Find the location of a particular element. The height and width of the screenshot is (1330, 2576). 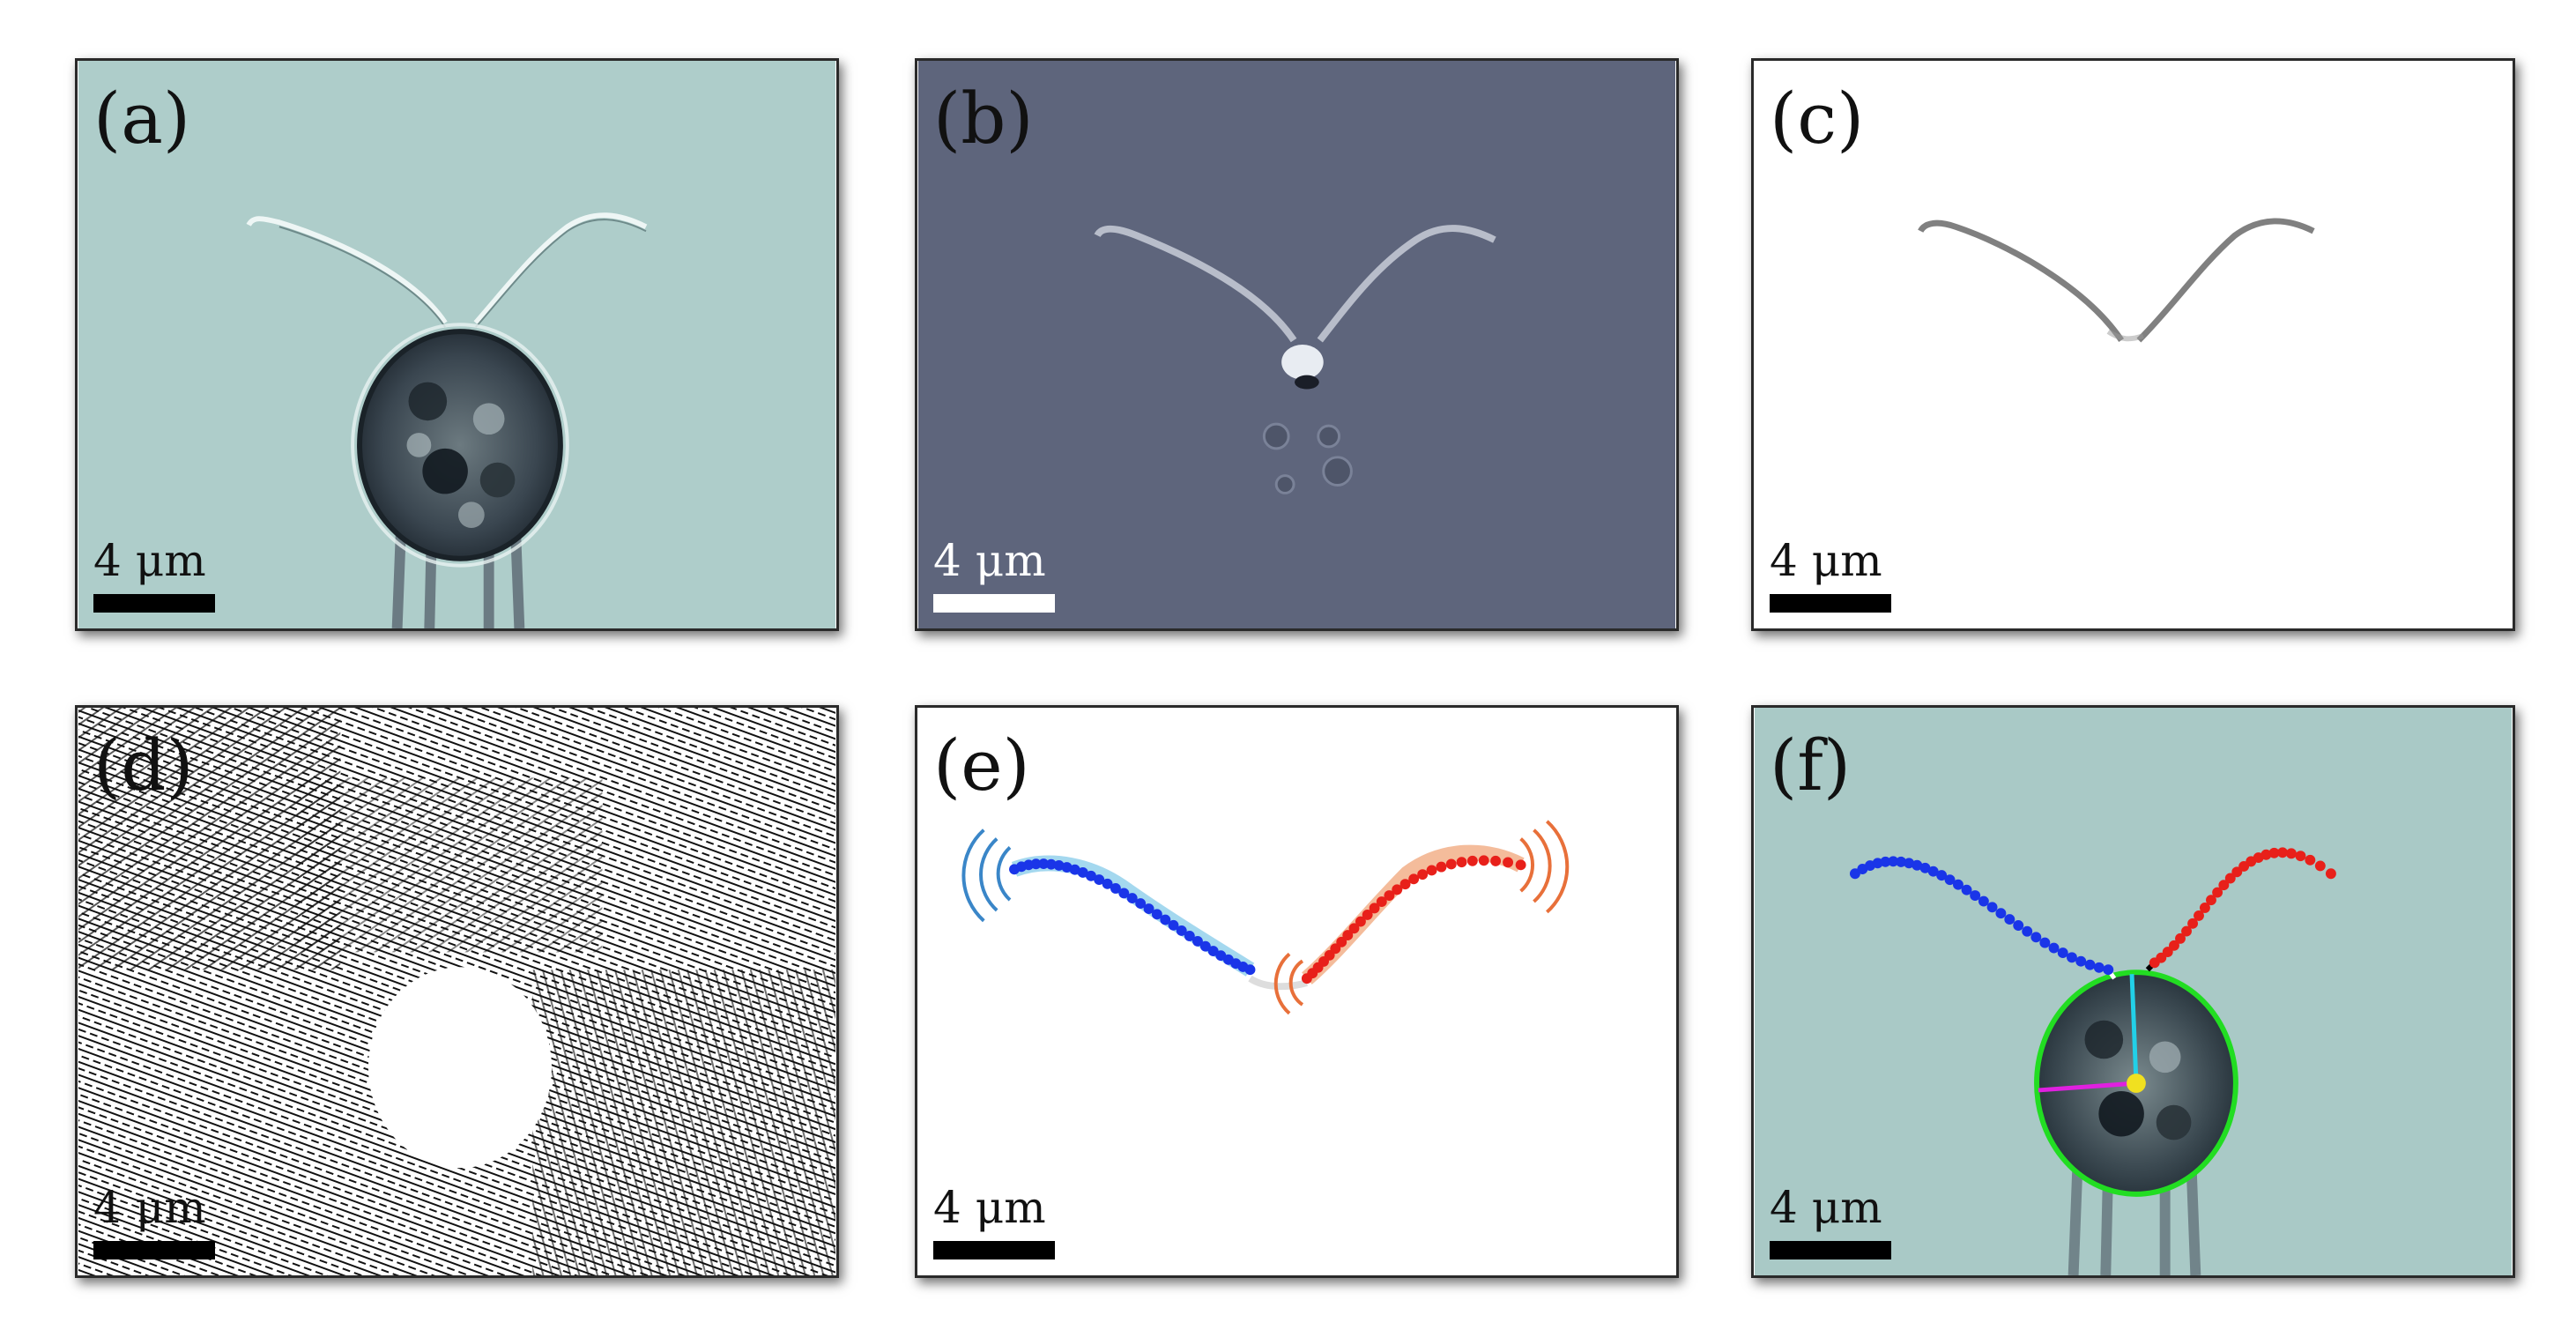

overlay-image is located at coordinates (2133, 991).